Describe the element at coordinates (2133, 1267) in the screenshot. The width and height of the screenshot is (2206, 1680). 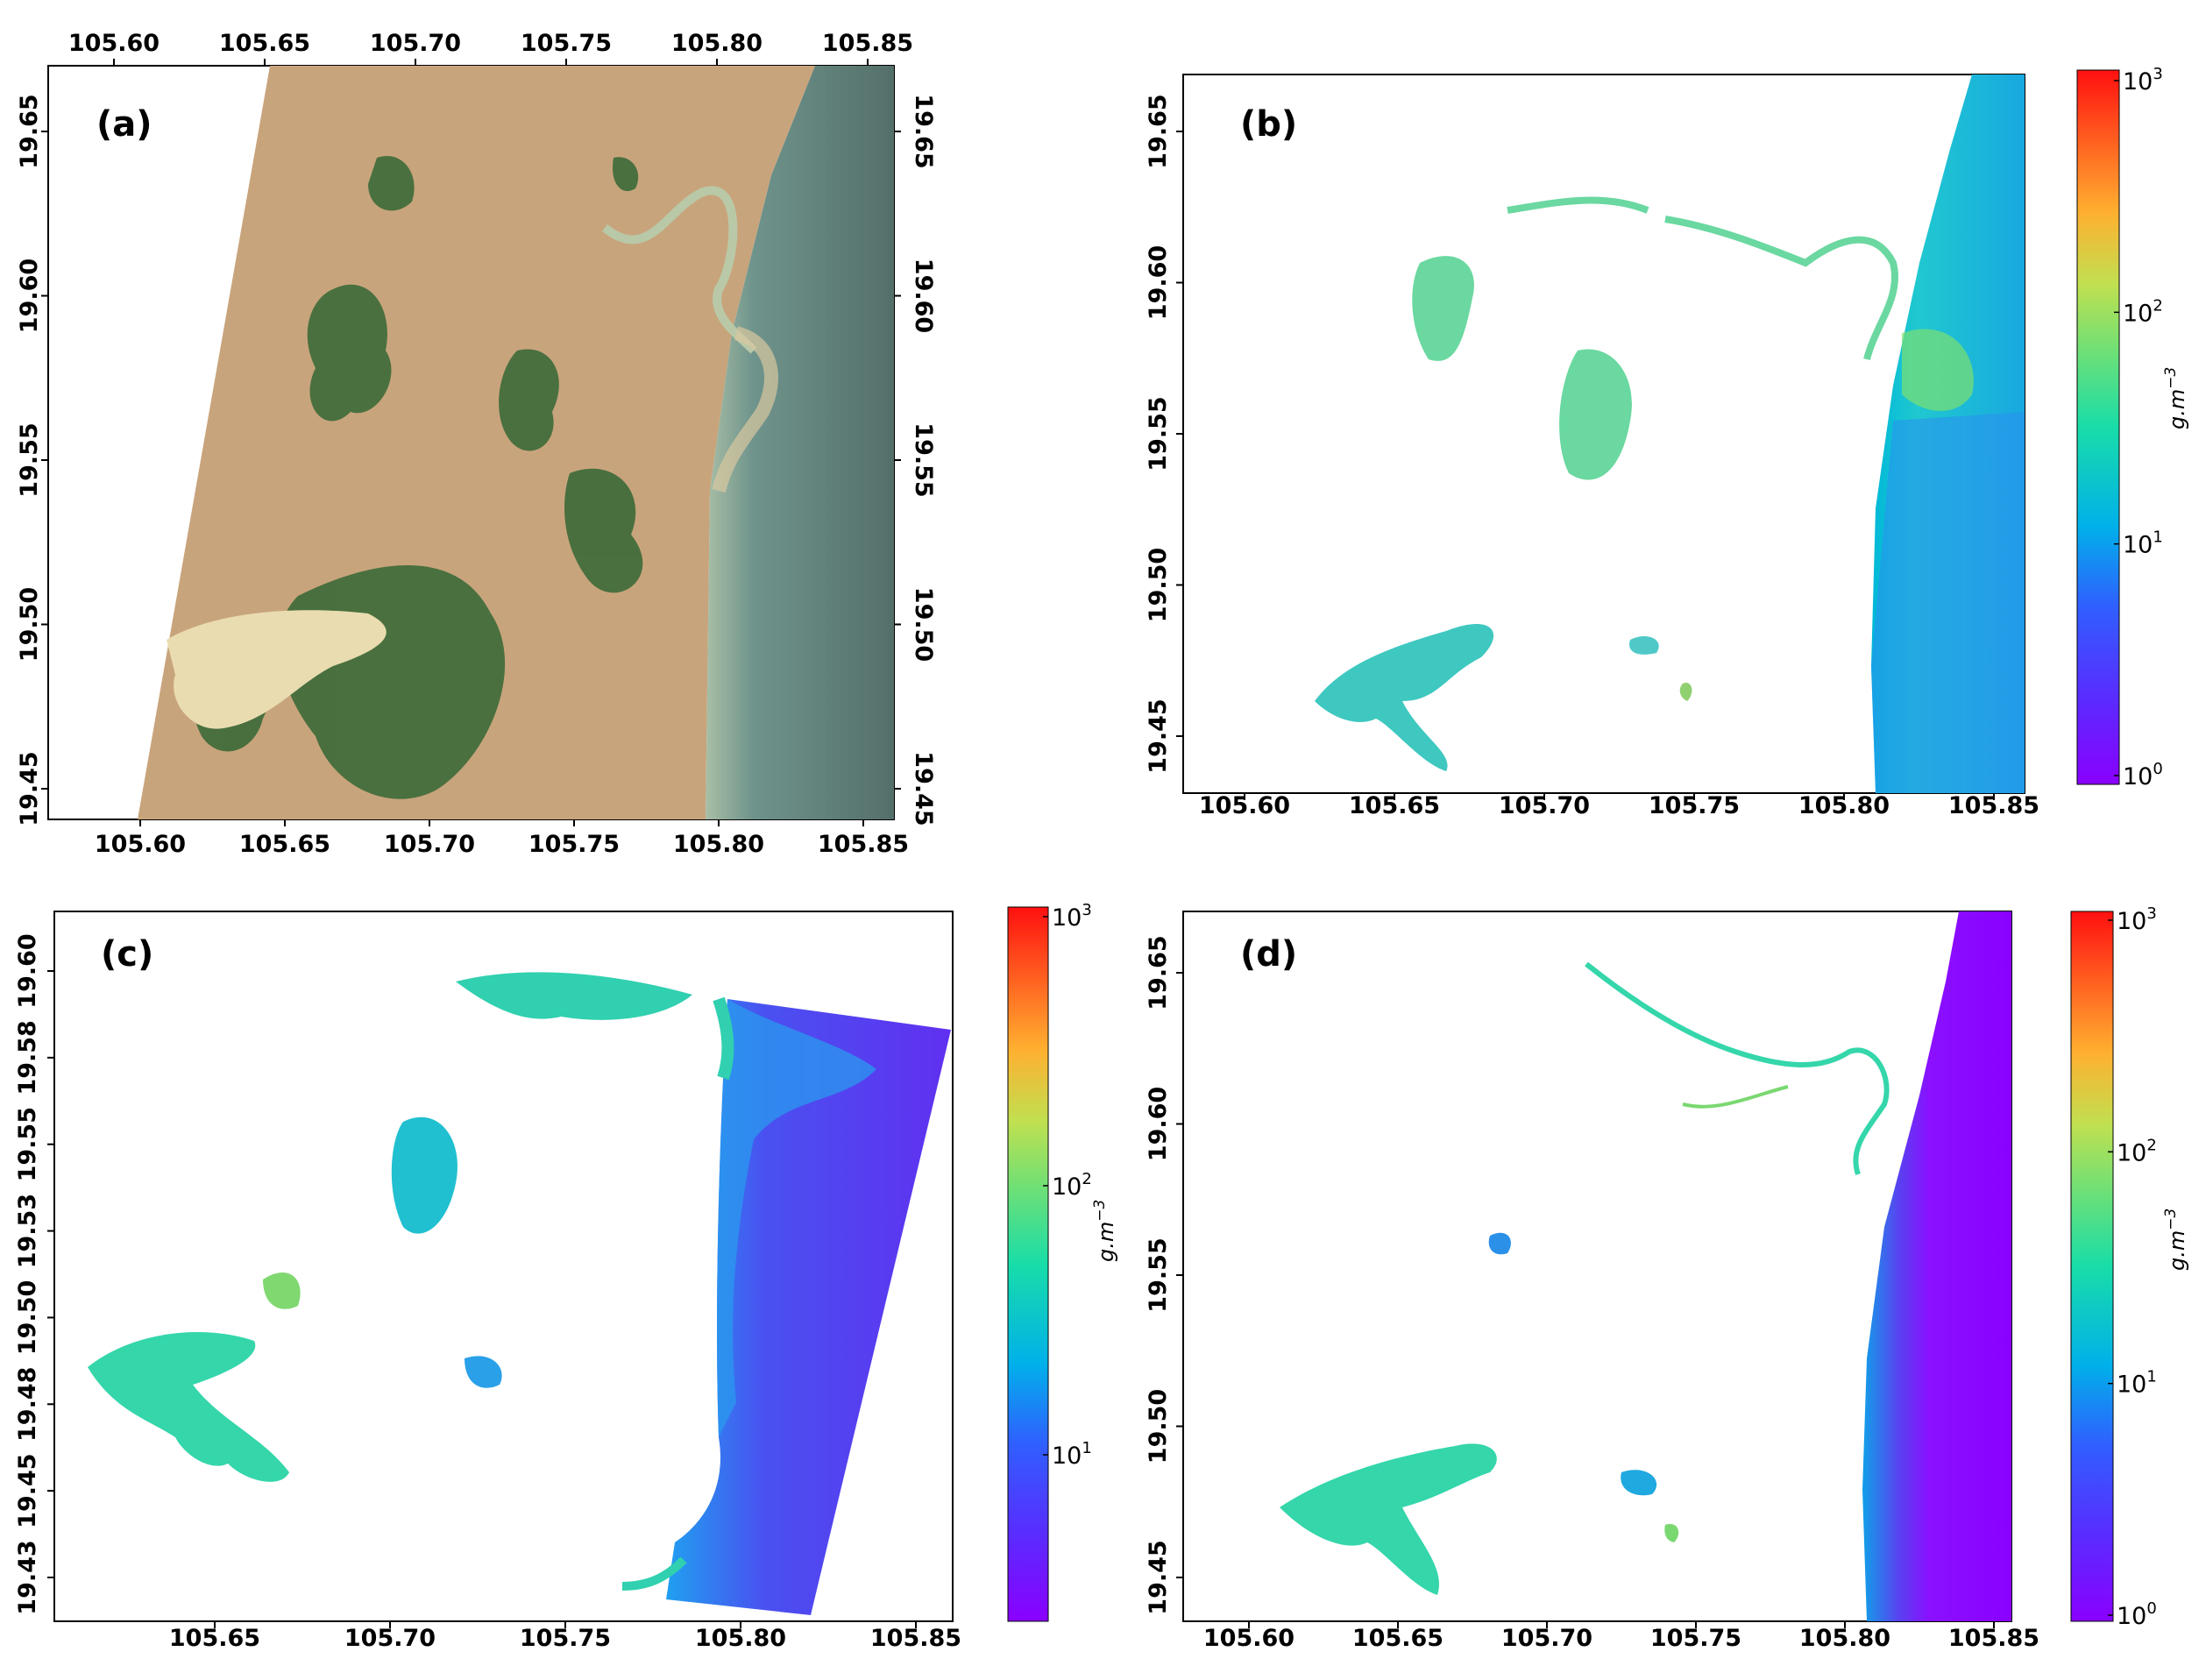
I see `panel-d-colorbar-ticks: 10³ 10² 10¹ 10⁰` at that location.